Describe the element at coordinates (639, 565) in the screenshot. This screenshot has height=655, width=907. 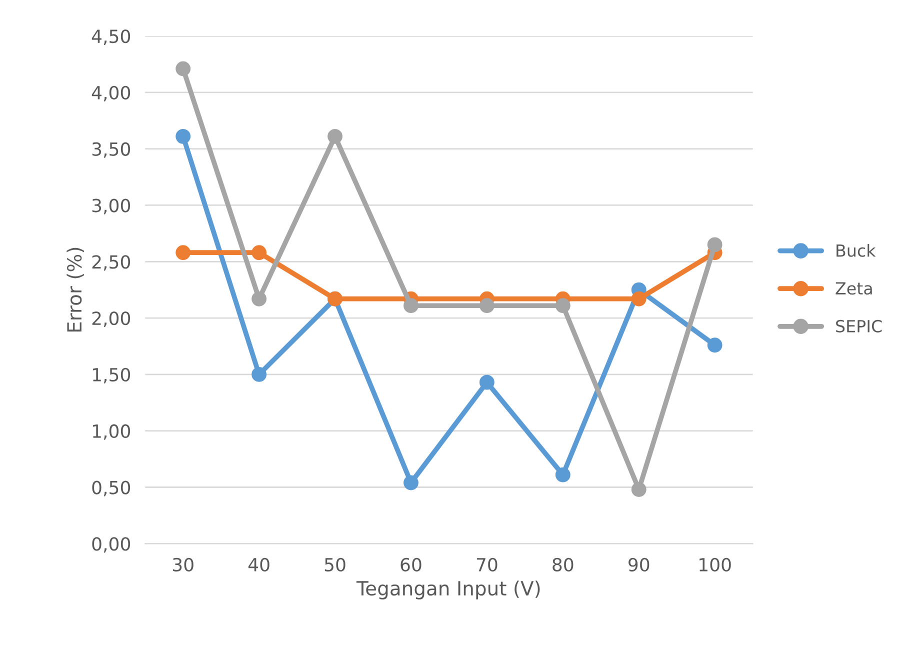
I see `x-tick-label: 90` at that location.